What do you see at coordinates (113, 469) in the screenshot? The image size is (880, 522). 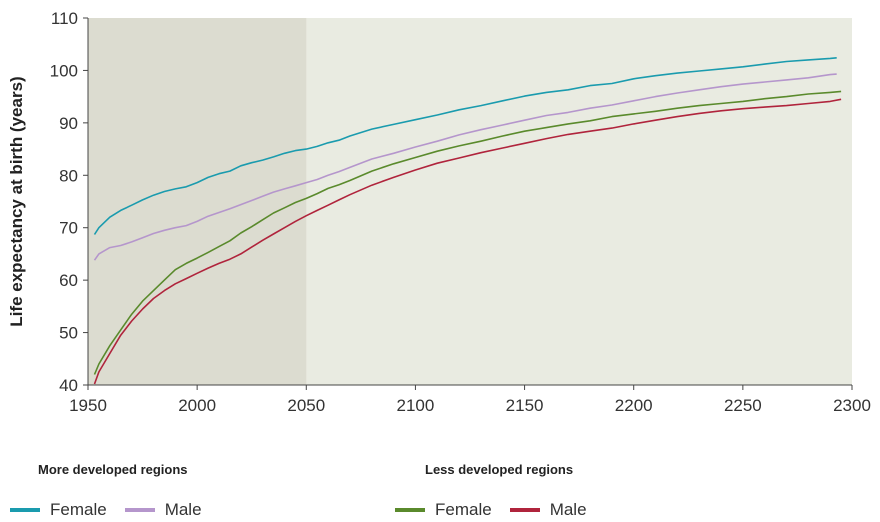 I see `legend-group-title-more-developed: More developed regions` at bounding box center [113, 469].